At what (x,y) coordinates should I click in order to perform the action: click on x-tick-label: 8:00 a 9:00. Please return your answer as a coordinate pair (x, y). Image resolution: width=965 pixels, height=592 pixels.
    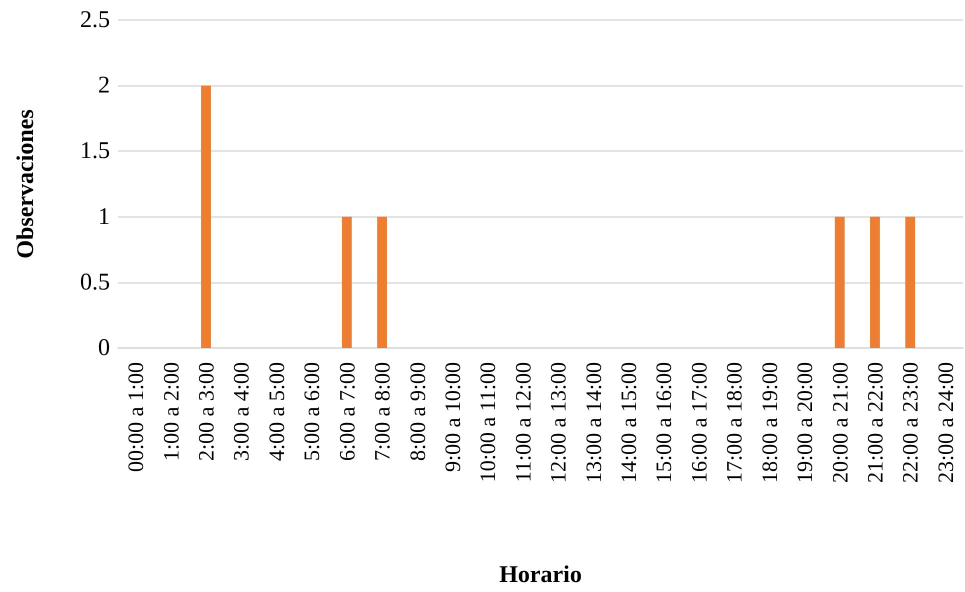
    Looking at the image, I should click on (417, 411).